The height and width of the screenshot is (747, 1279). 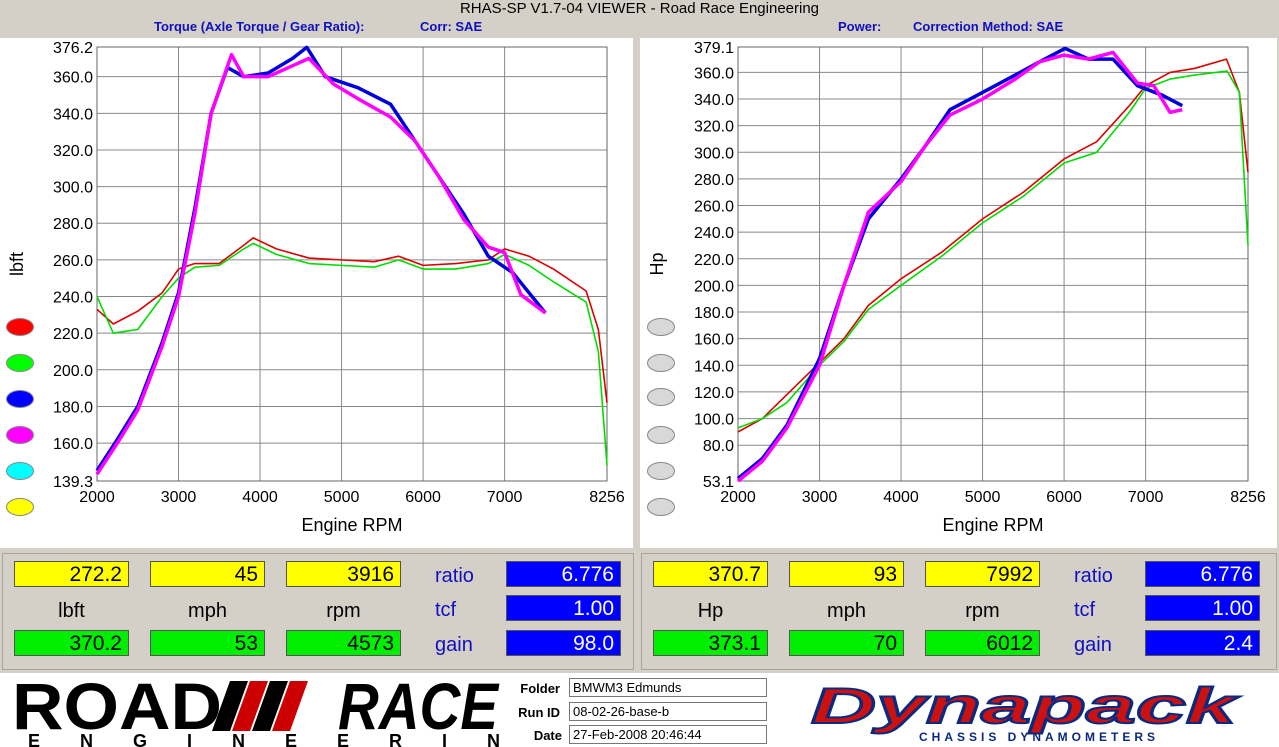 What do you see at coordinates (661, 471) in the screenshot?
I see `series-toggle-5-grey` at bounding box center [661, 471].